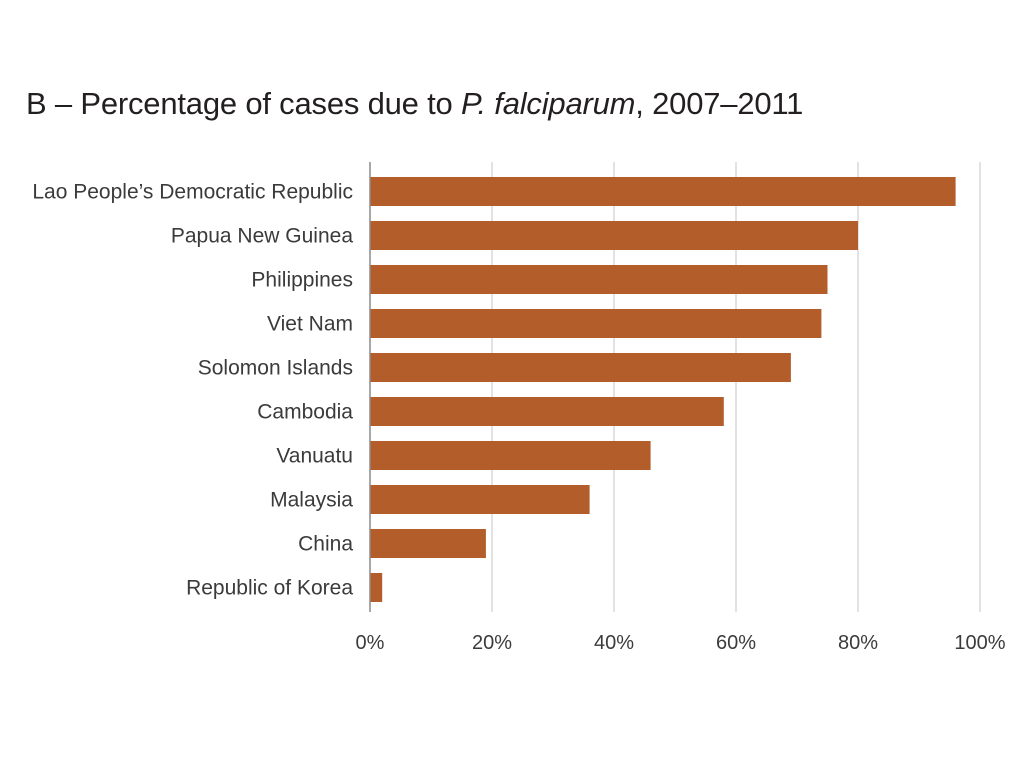 The height and width of the screenshot is (768, 1024). Describe the element at coordinates (681, 643) in the screenshot. I see `x-tick-labels: 0% 20% 40% 60% 80% 100%` at that location.